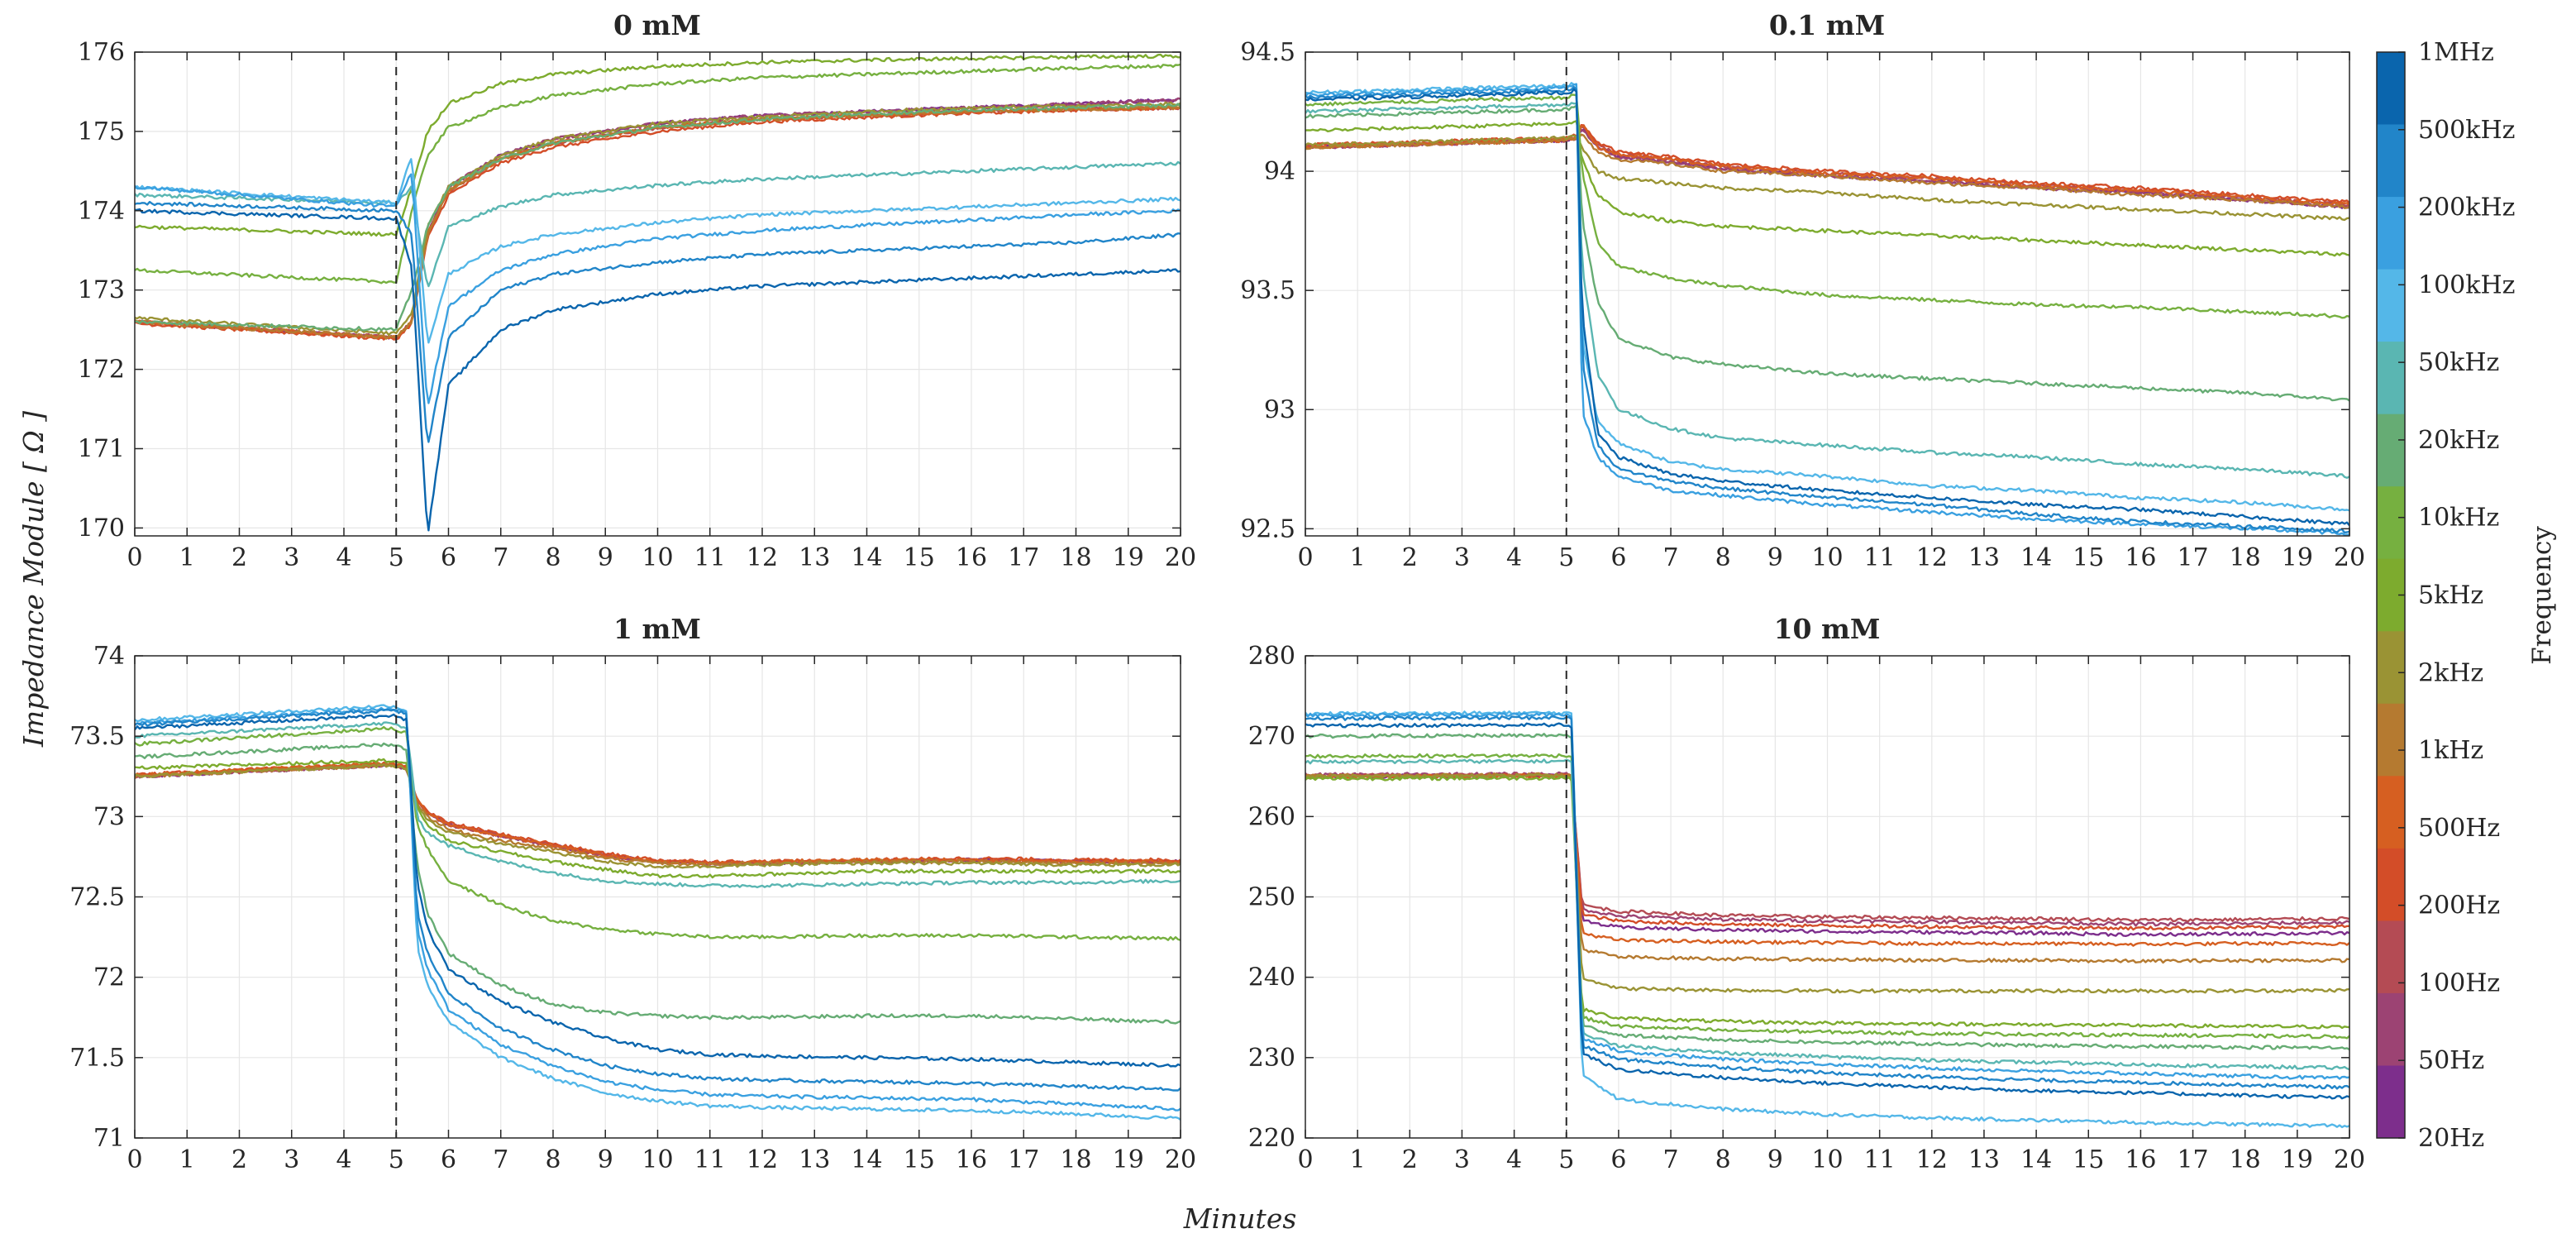  What do you see at coordinates (1271, 897) in the screenshot?
I see `y-tick-label: 250` at bounding box center [1271, 897].